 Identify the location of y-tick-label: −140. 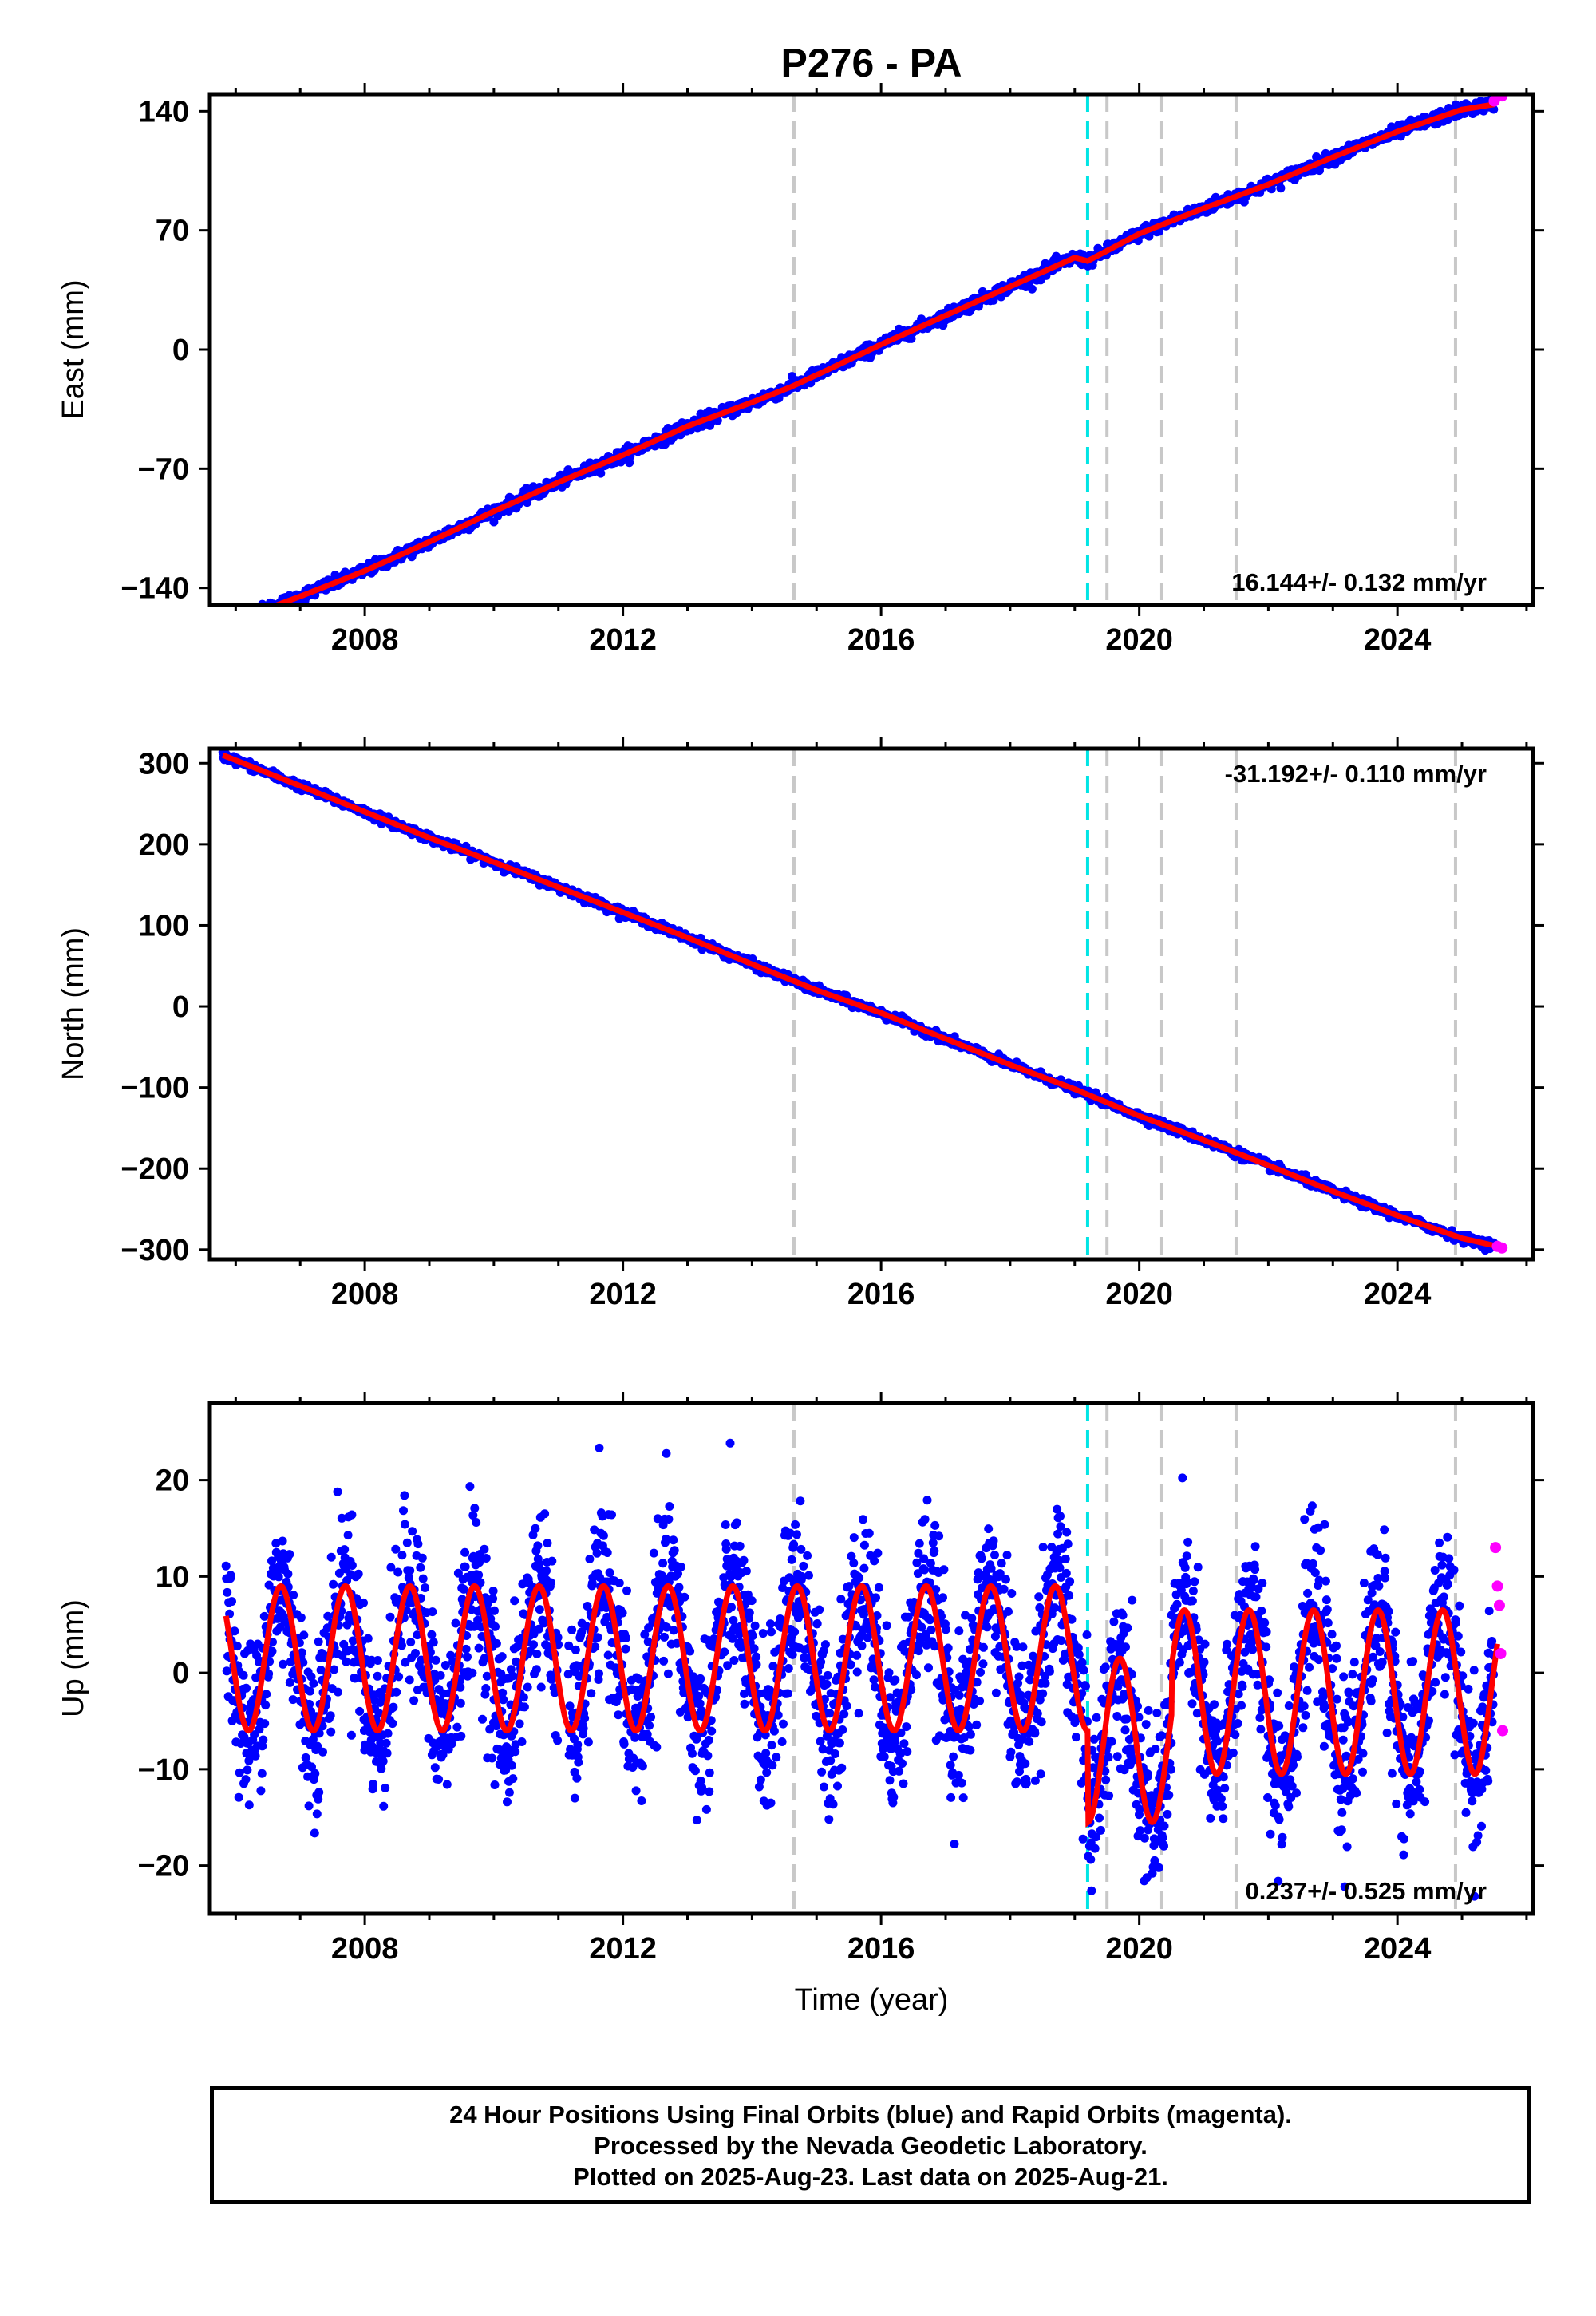
(154, 589).